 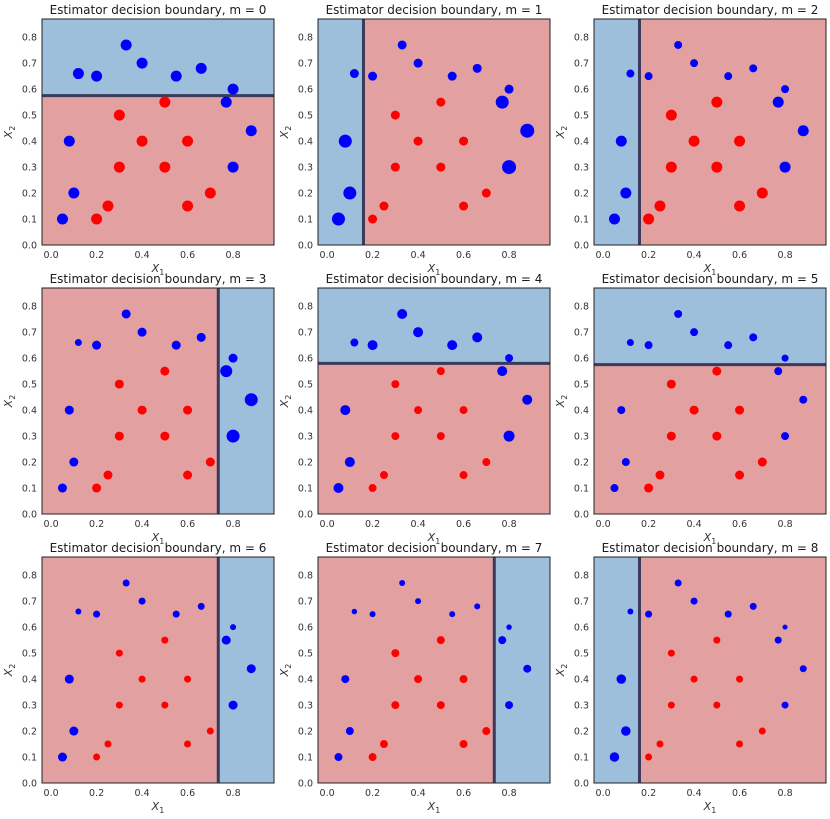 I want to click on y-tick-label: 0.6, so click(x=581, y=90).